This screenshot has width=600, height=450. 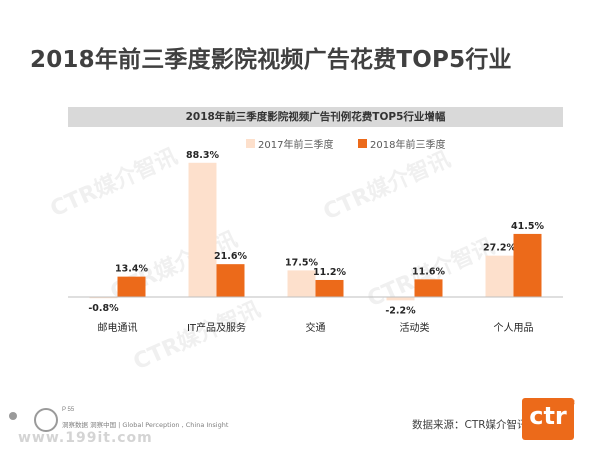 I want to click on chart-title-band, so click(x=315, y=117).